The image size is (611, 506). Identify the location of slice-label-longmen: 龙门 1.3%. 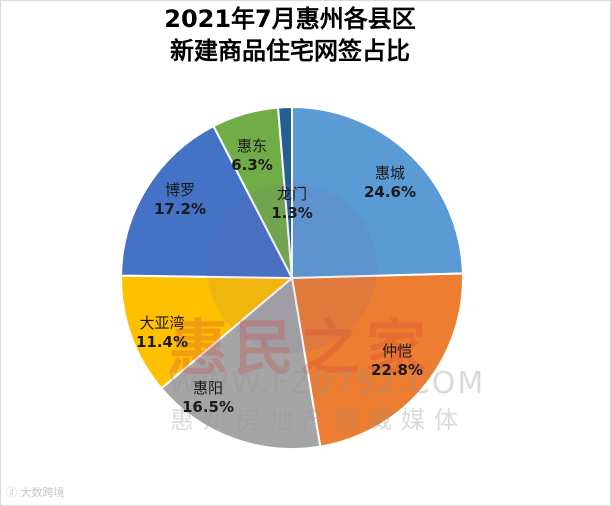
(292, 203).